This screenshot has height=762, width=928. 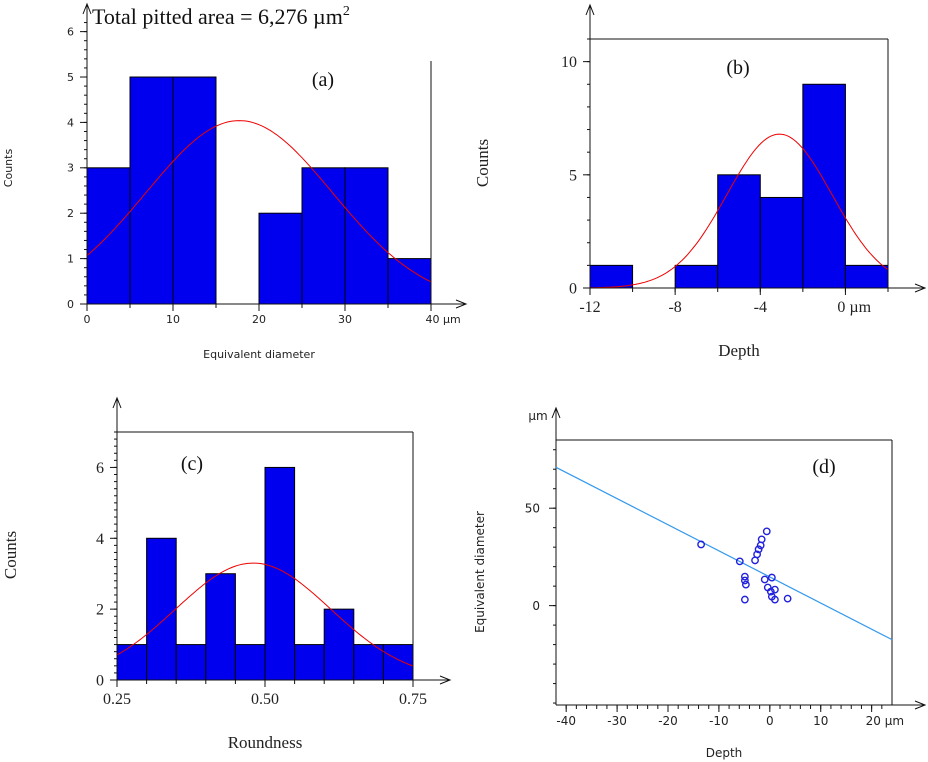 I want to click on y-unit-label: µm, so click(x=537, y=416).